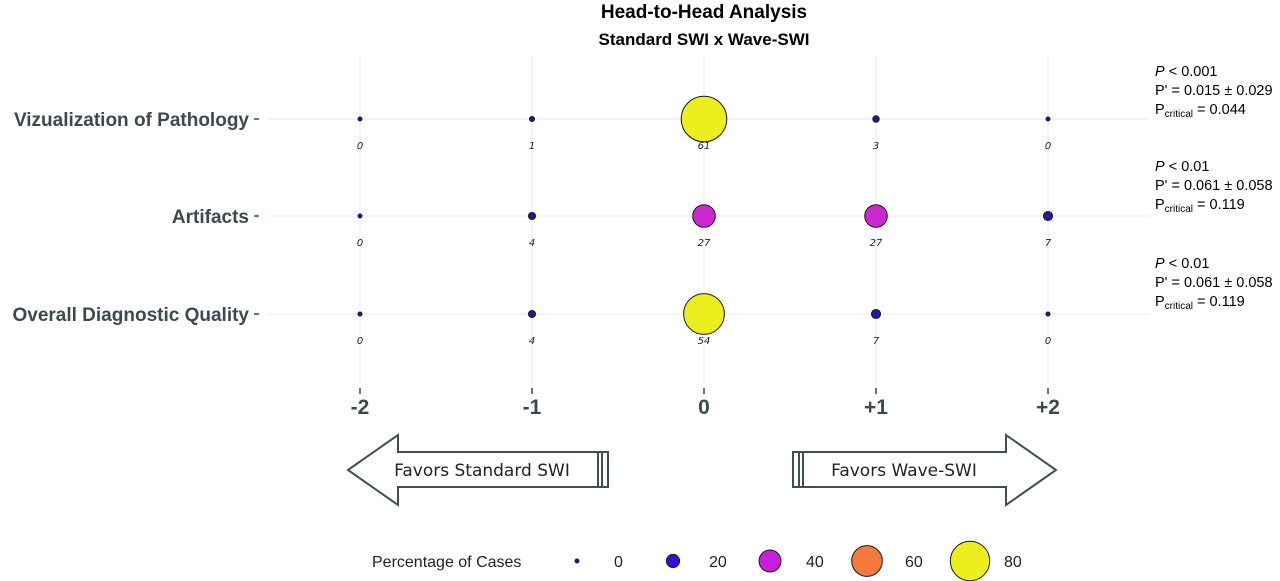 The height and width of the screenshot is (581, 1280). What do you see at coordinates (532, 146) in the screenshot?
I see `count-label-r0-c1: 1` at bounding box center [532, 146].